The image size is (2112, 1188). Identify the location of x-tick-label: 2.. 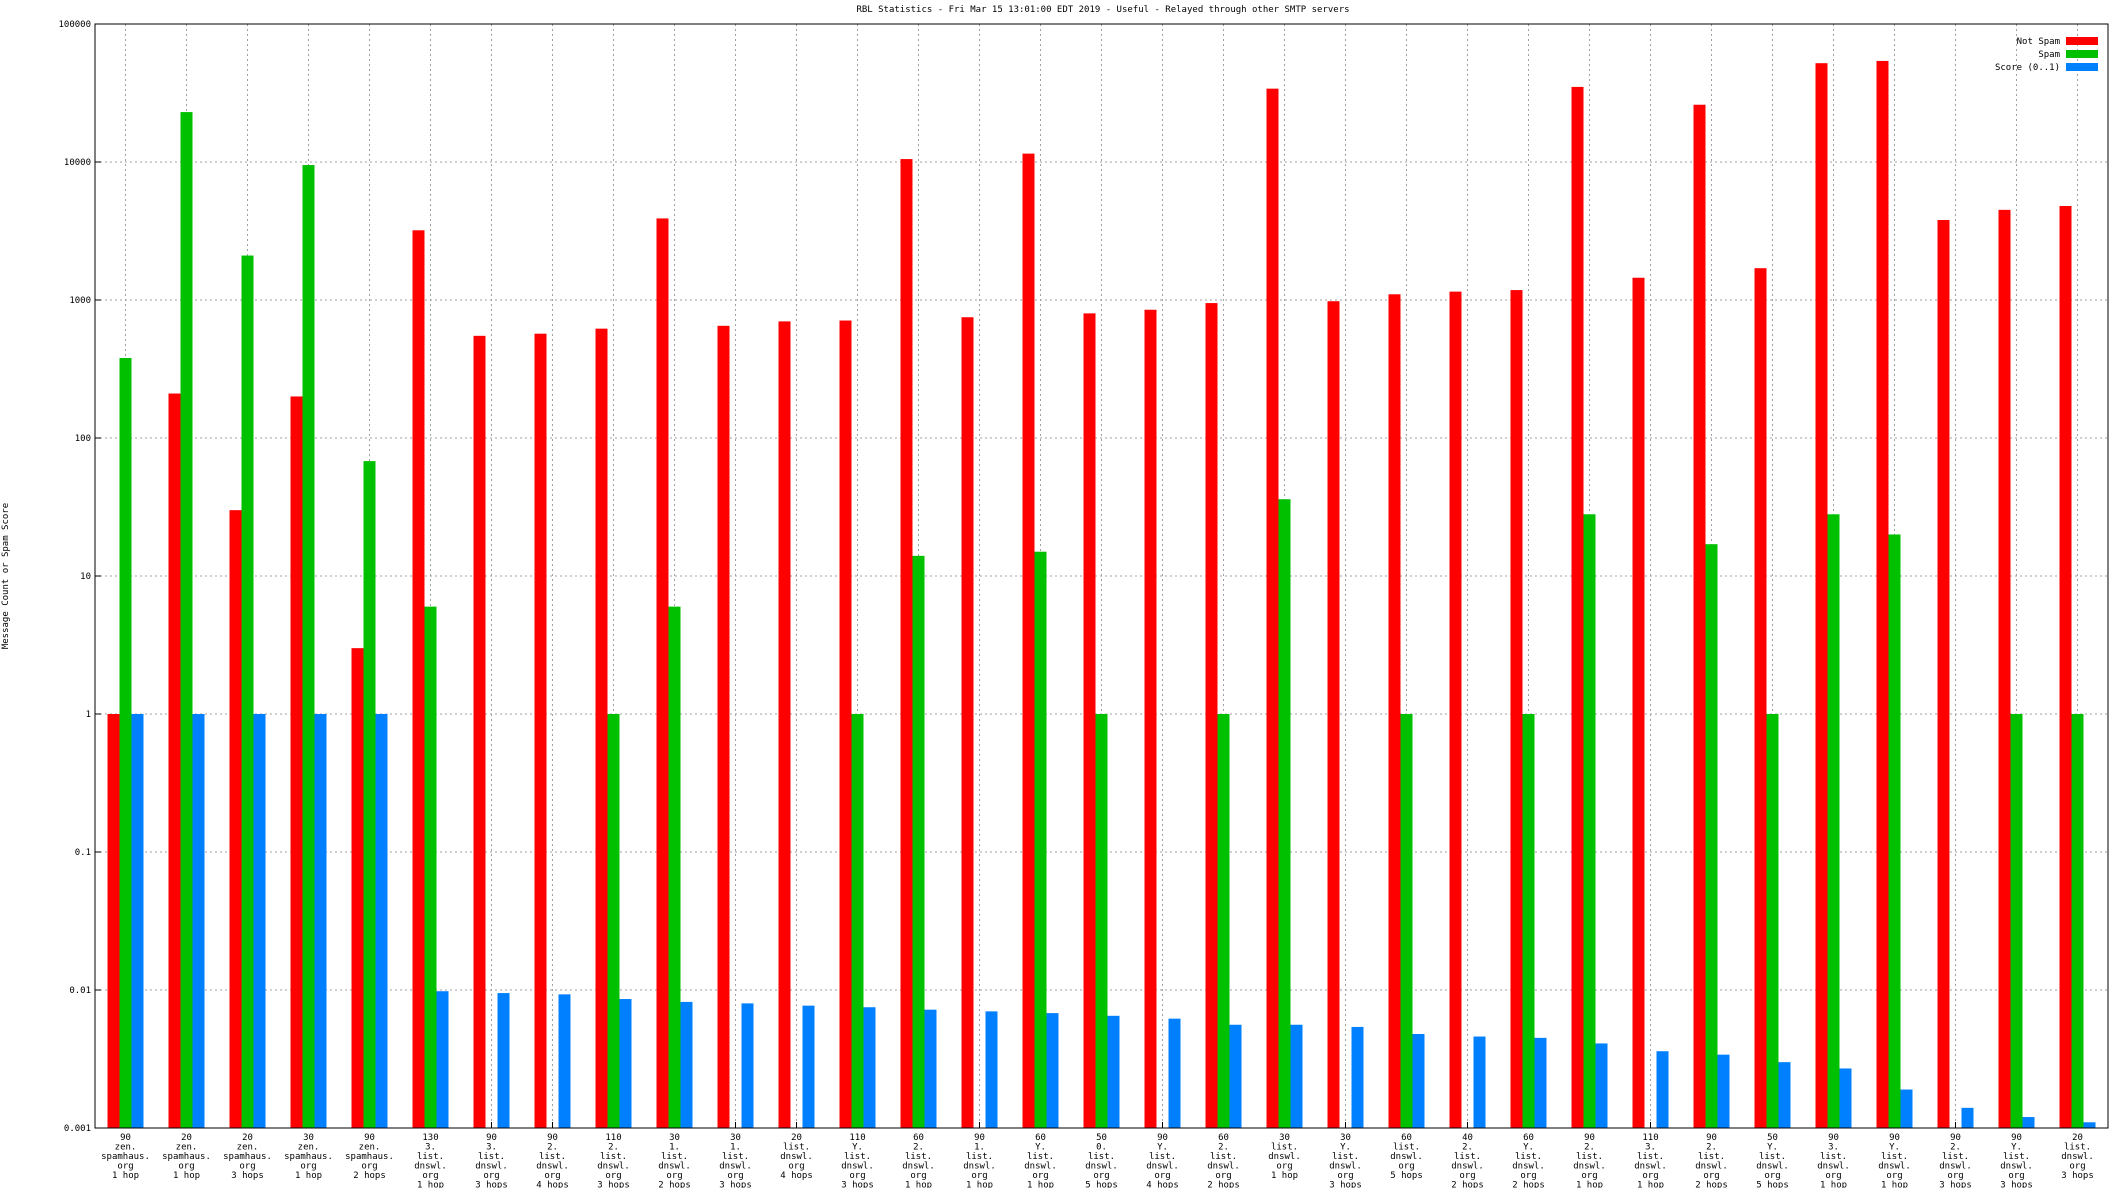
(1955, 1148).